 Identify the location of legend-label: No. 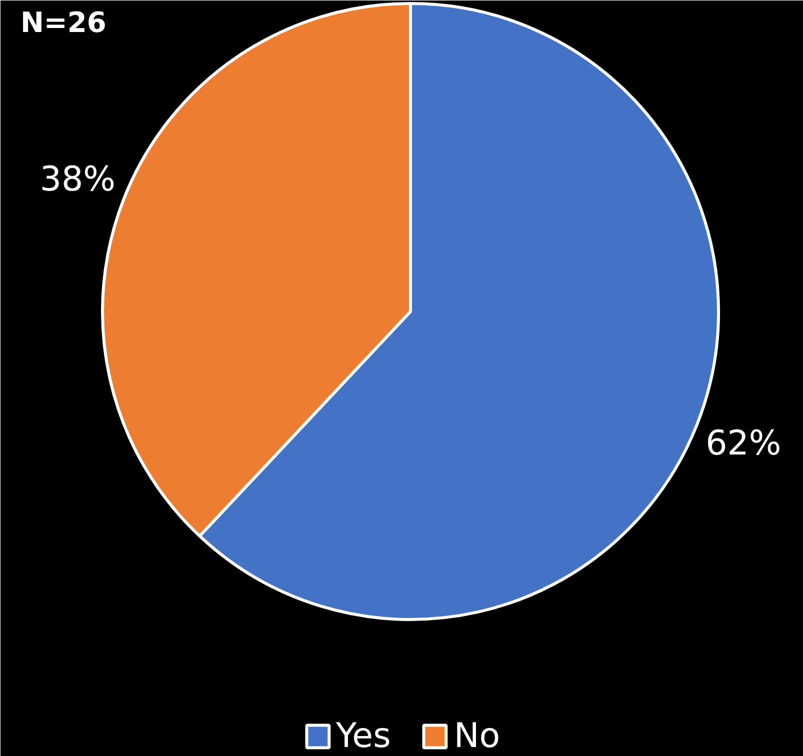
(477, 736).